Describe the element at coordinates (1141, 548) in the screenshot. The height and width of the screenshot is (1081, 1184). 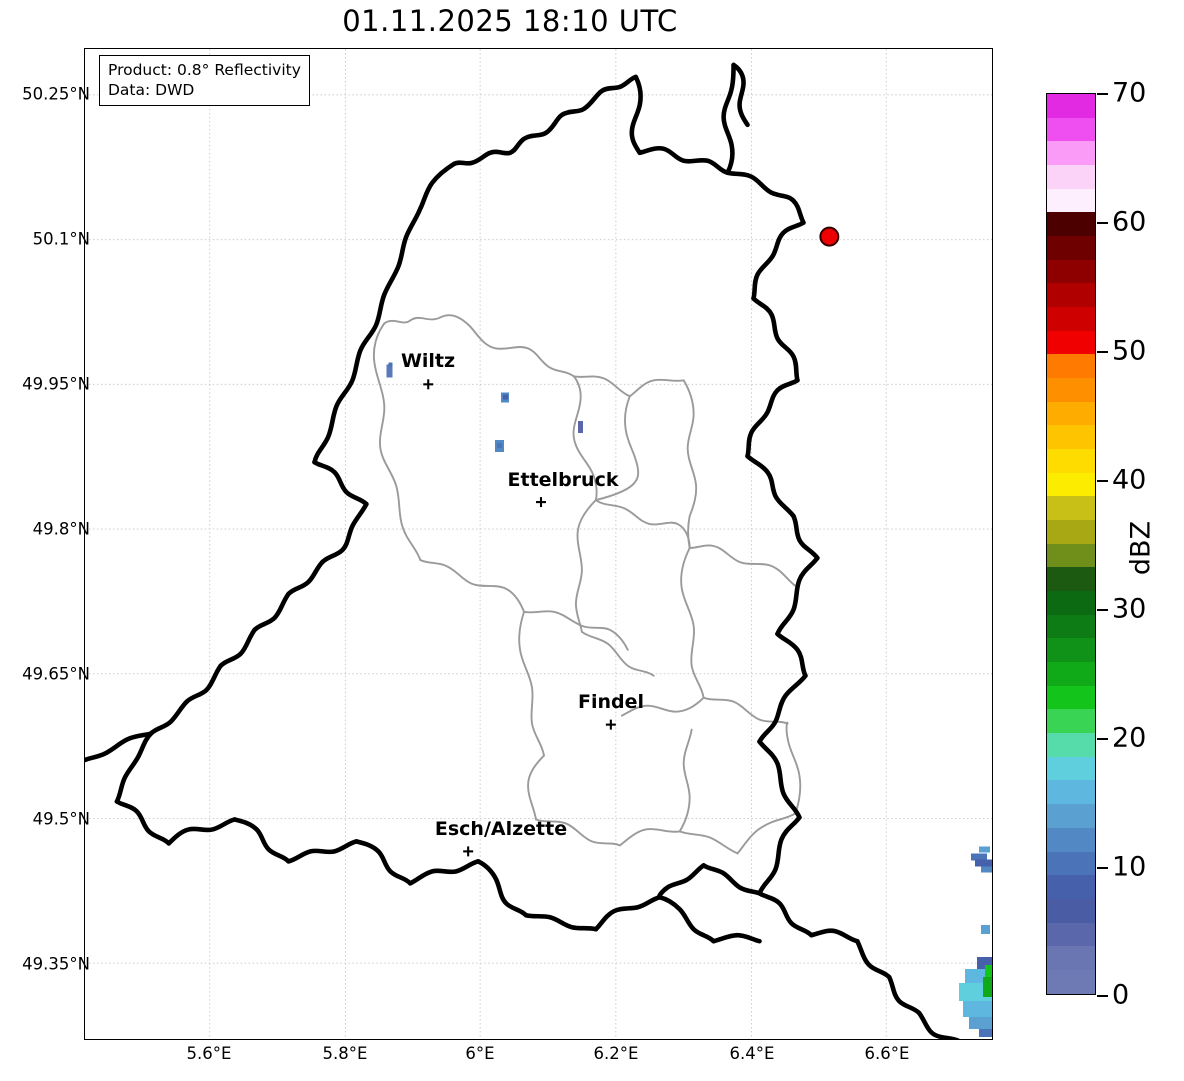
I see `colorbar-unit-label: dBZ` at that location.